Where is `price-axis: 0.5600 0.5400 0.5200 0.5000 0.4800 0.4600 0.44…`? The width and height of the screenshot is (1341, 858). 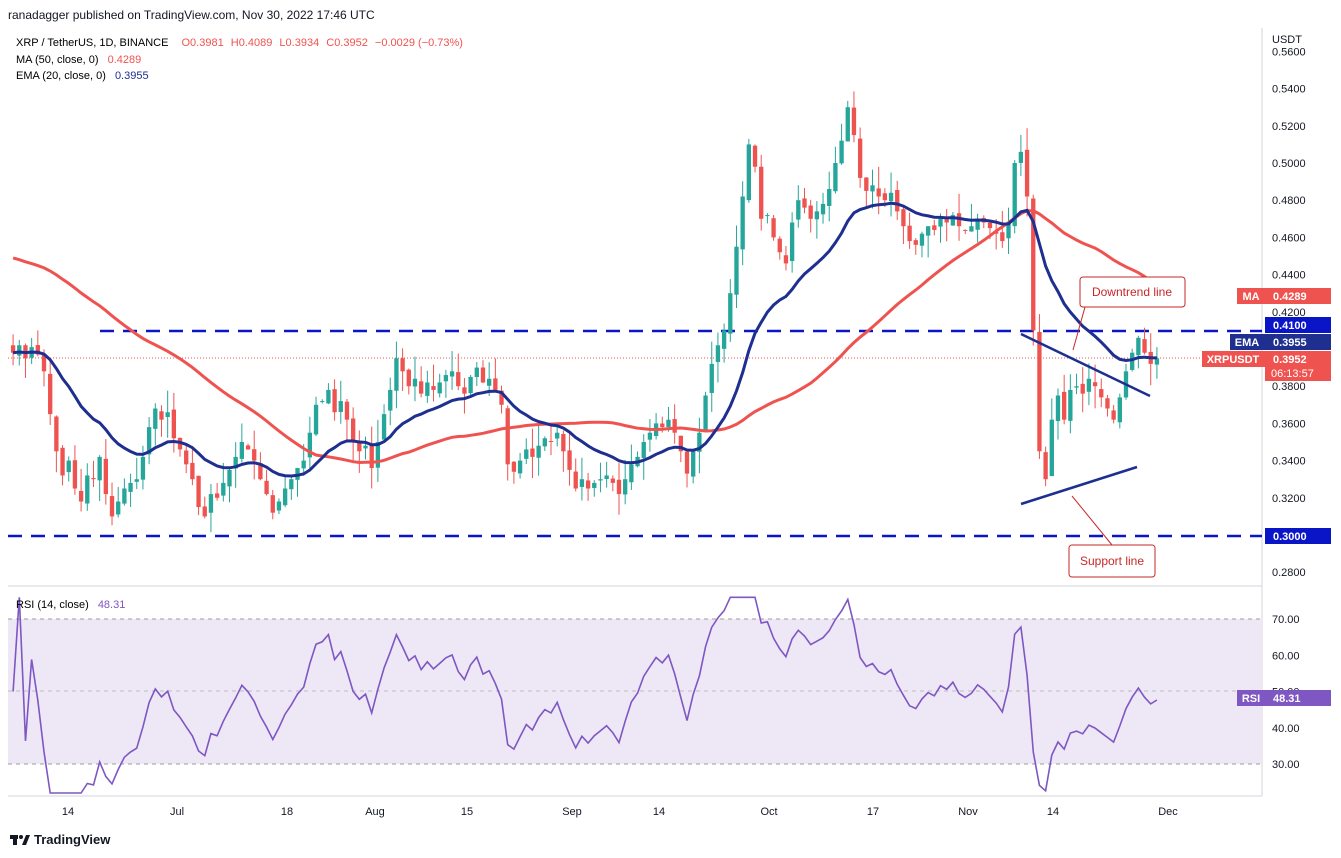
price-axis: 0.5600 0.5400 0.5200 0.5000 0.4800 0.4600 0.44… is located at coordinates (1289, 312).